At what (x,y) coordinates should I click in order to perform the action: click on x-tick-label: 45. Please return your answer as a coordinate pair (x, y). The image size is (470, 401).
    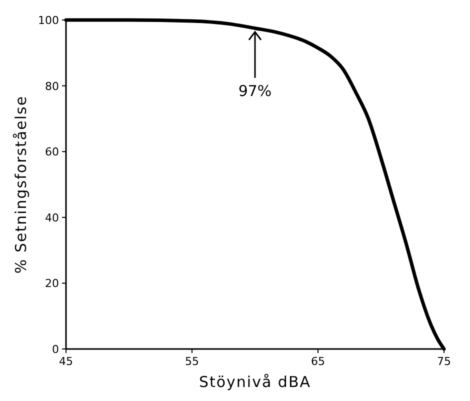
    Looking at the image, I should click on (66, 361).